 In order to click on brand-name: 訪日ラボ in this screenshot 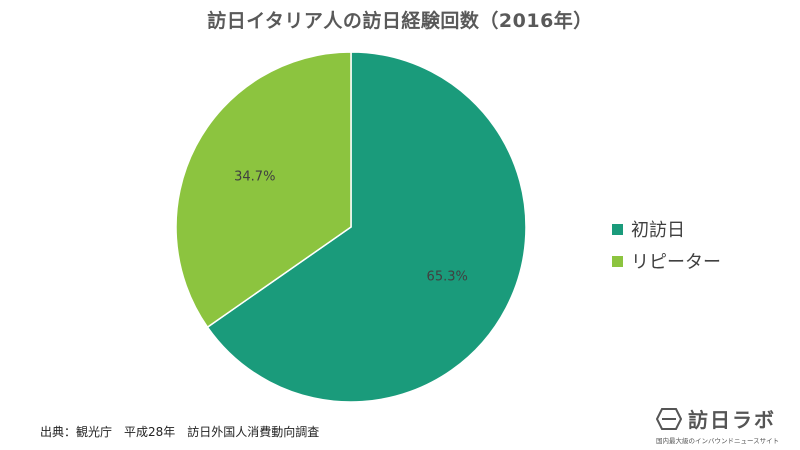, I will do `click(732, 420)`.